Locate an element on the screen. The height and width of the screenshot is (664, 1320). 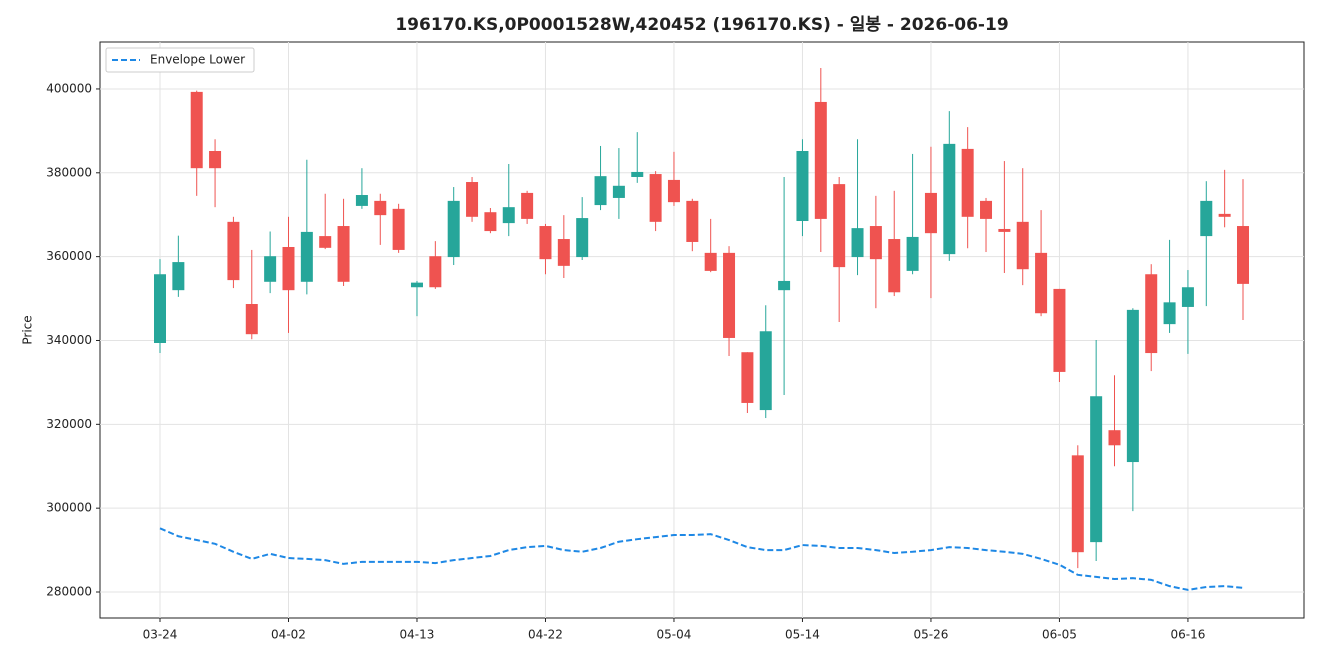
legend: Envelope Lower is located at coordinates (180, 60).